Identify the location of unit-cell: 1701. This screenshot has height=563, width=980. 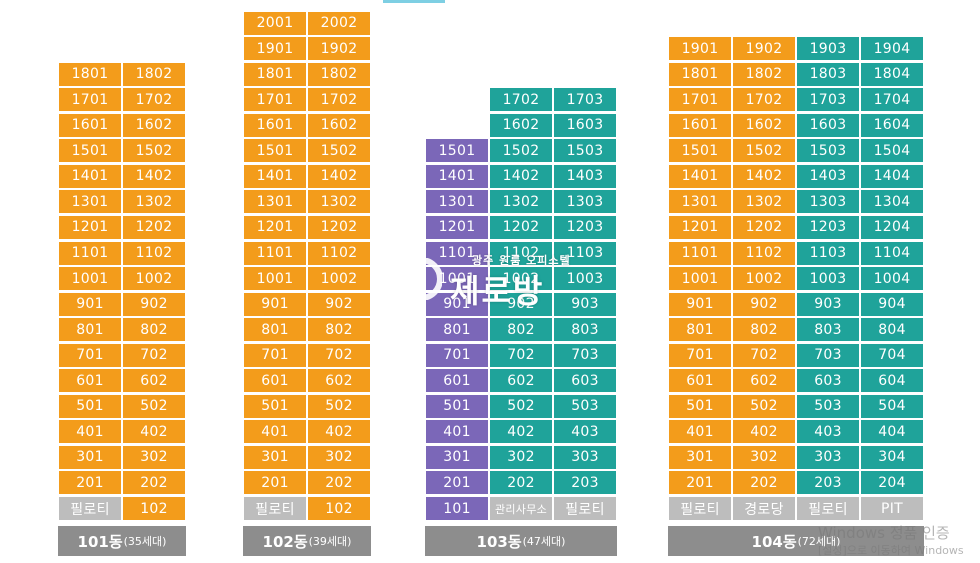
(90, 100).